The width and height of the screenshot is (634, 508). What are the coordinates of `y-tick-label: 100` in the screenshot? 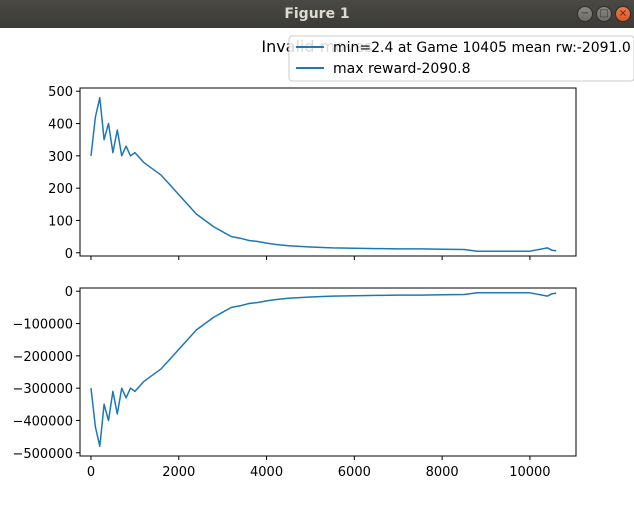 It's located at (60, 221).